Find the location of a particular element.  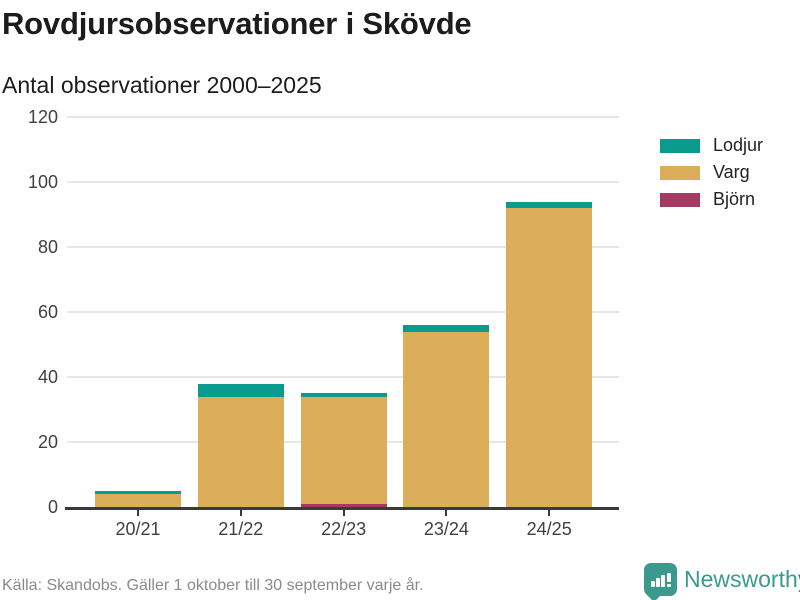

y-tick-label: 80 is located at coordinates (47, 247).